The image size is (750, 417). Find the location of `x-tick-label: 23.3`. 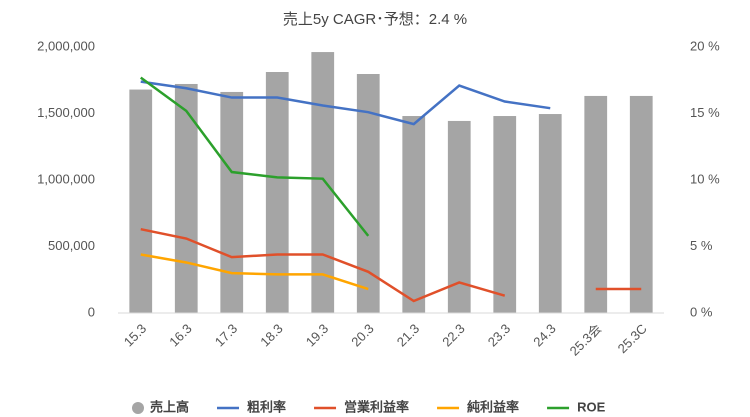

x-tick-label: 23.3 is located at coordinates (499, 335).